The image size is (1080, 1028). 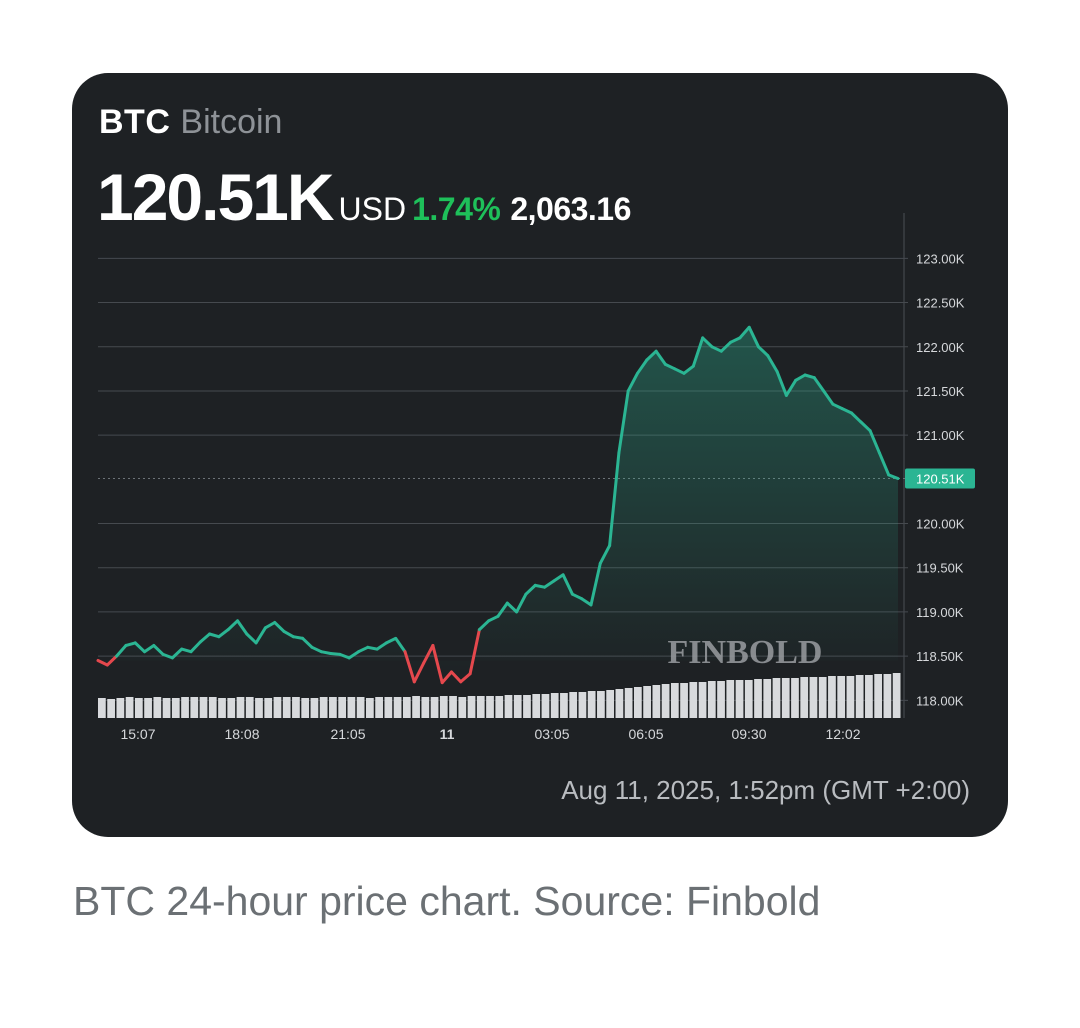 I want to click on asset-header: BTC Bitcoin, so click(x=190, y=122).